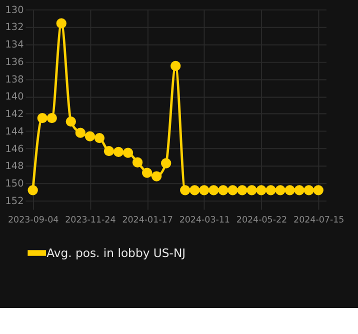 Image resolution: width=358 pixels, height=334 pixels. What do you see at coordinates (204, 220) in the screenshot?
I see `x-tick-label: 2024-03-11` at bounding box center [204, 220].